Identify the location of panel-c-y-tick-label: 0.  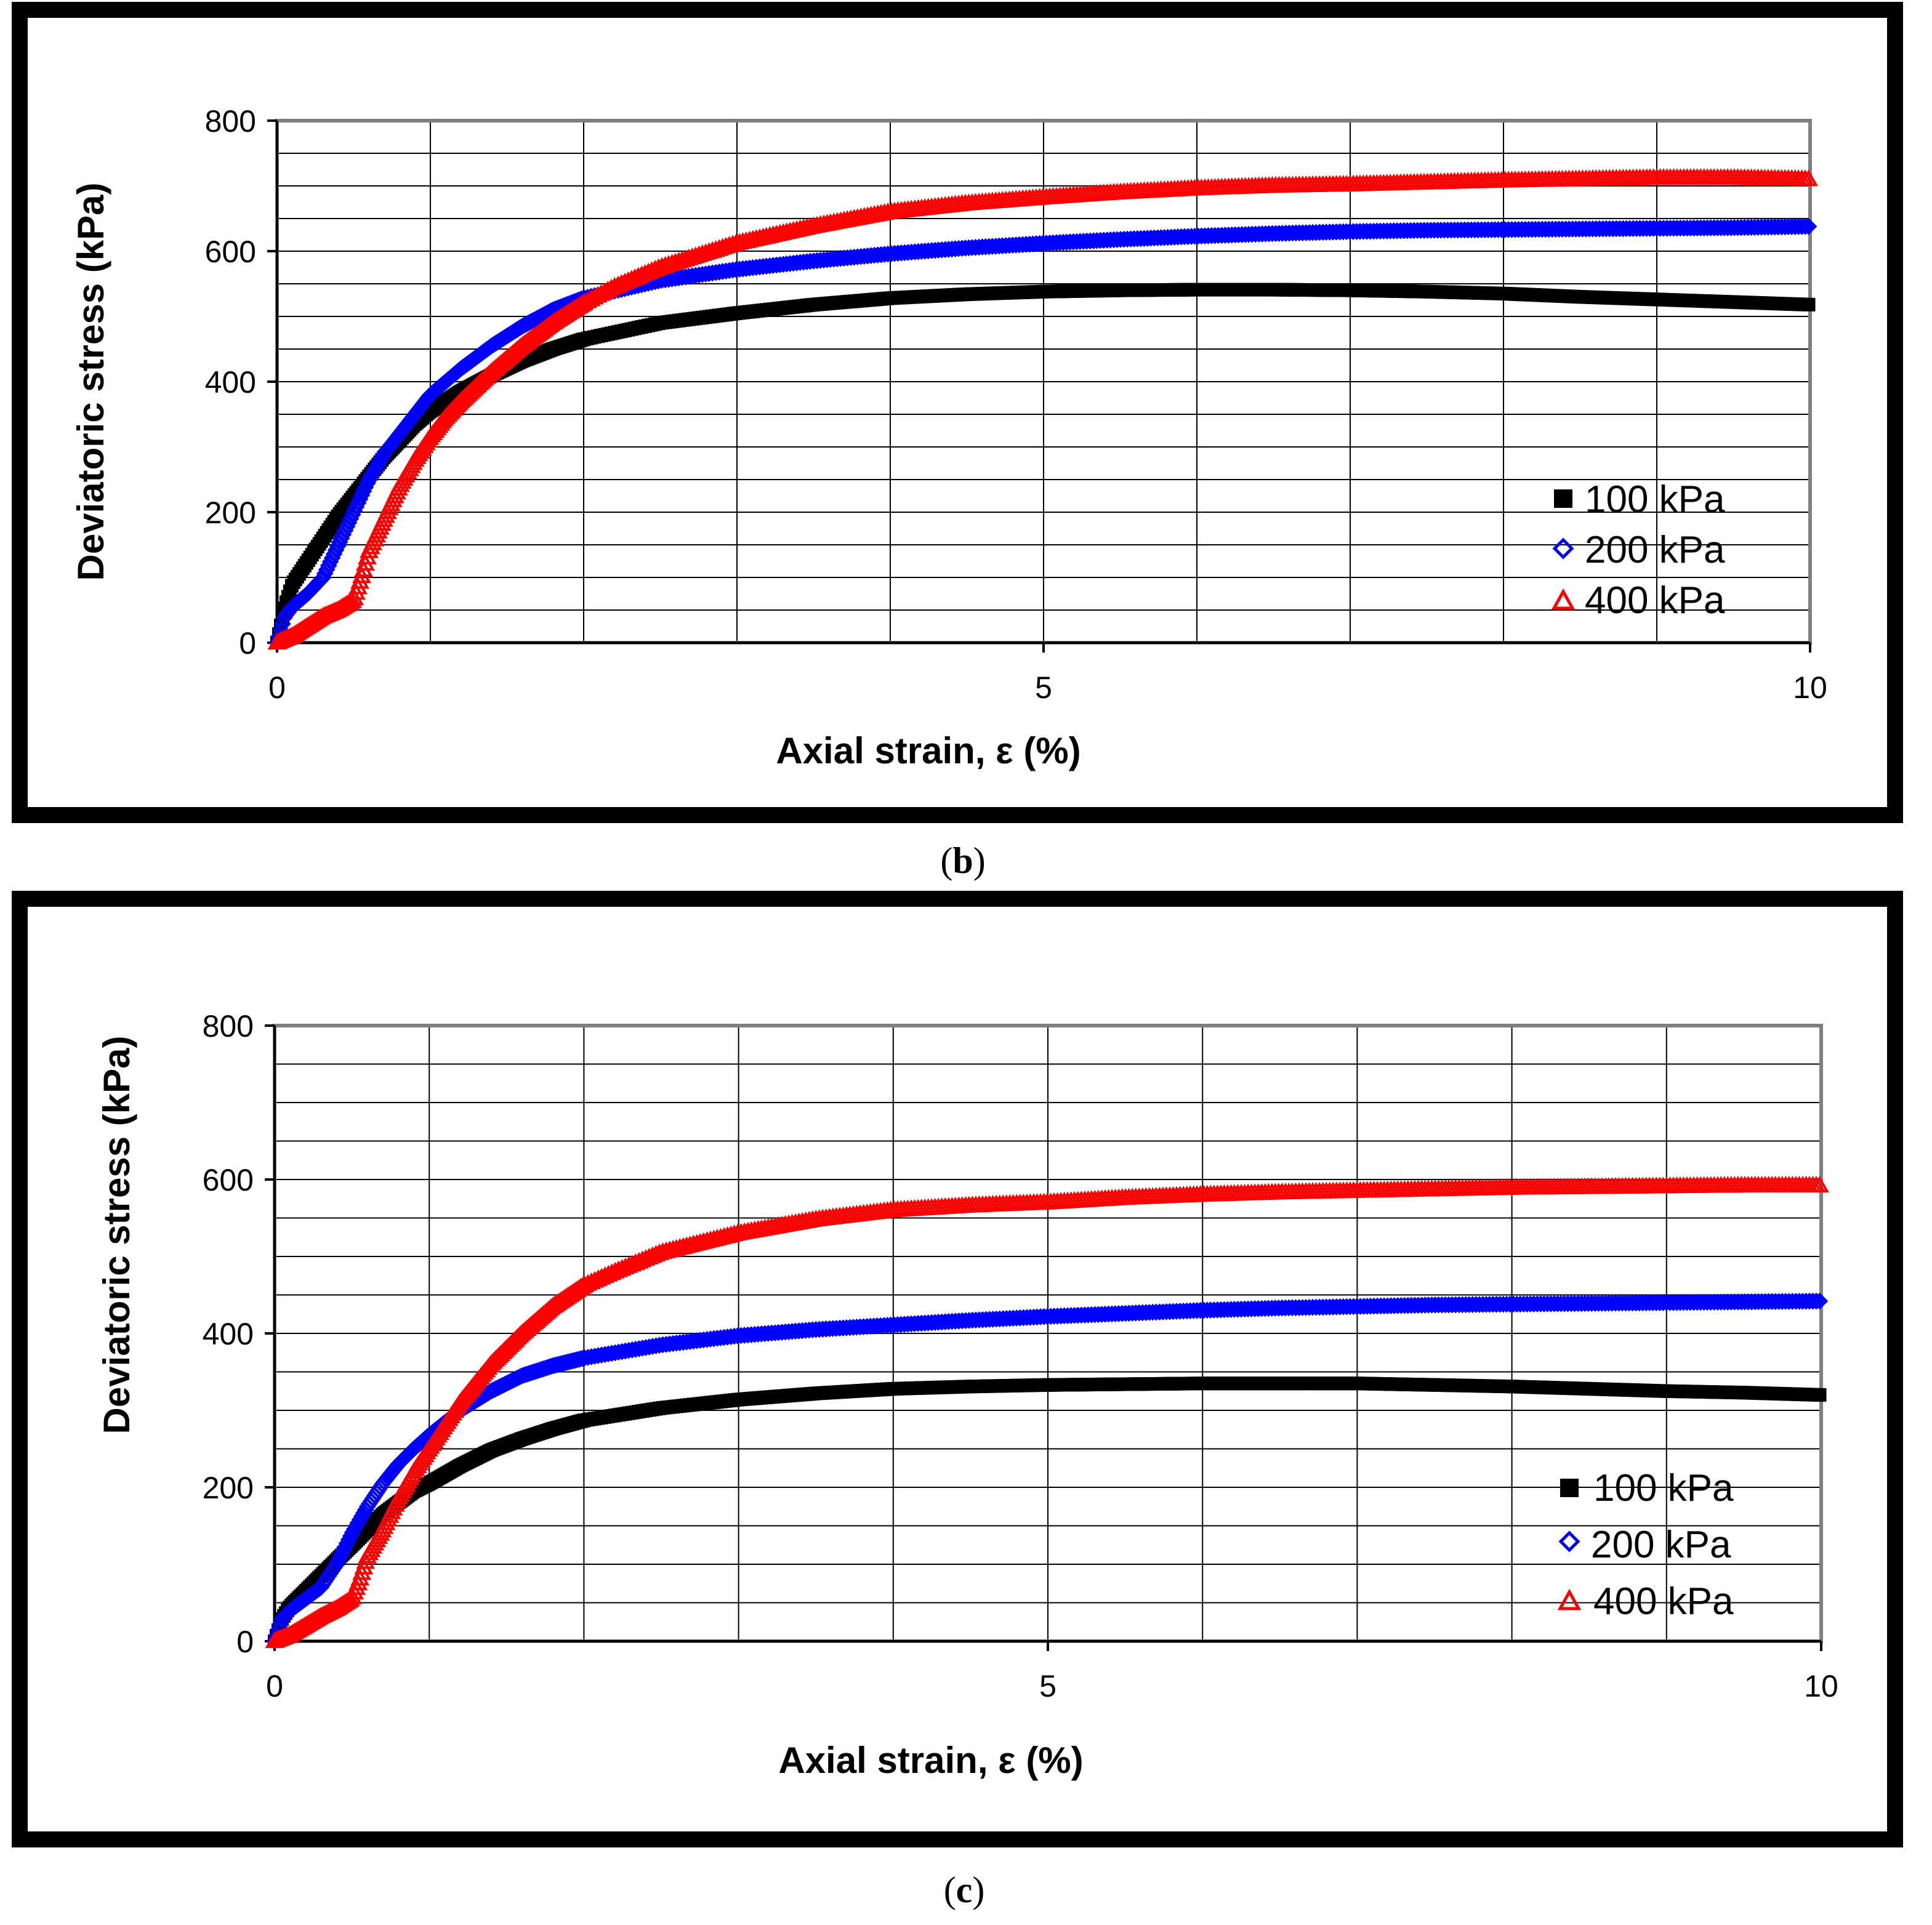
(245, 1642).